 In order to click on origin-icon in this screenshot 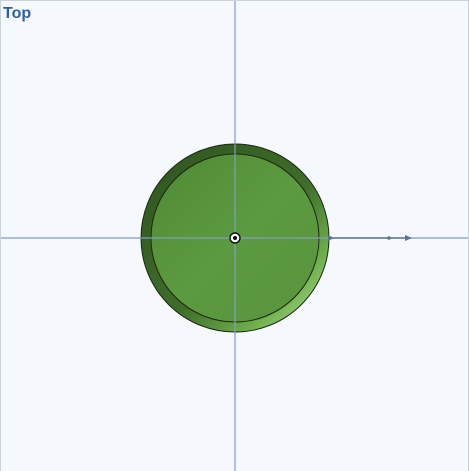, I will do `click(235, 238)`.